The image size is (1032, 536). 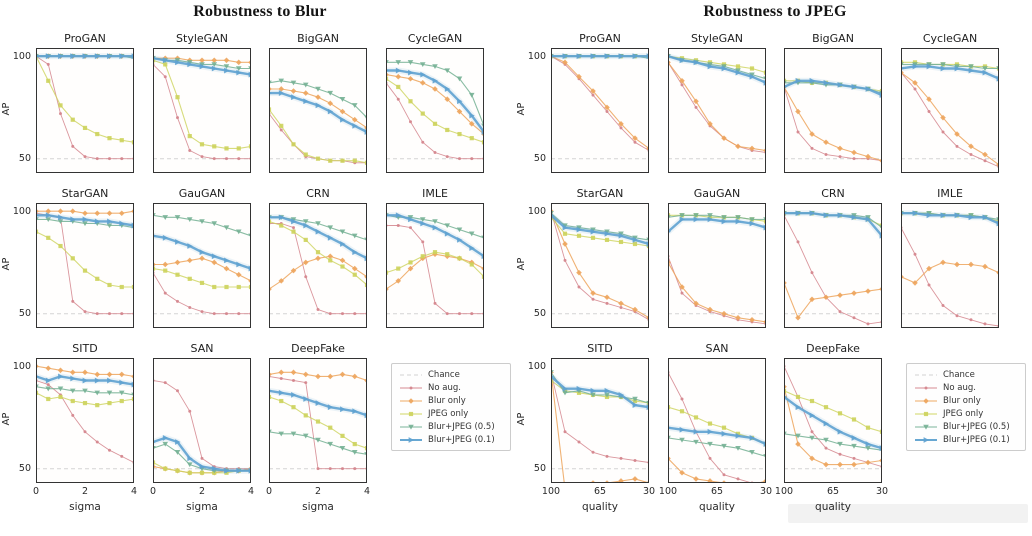 I want to click on subplot-StyleGAN-blur, so click(x=202, y=110).